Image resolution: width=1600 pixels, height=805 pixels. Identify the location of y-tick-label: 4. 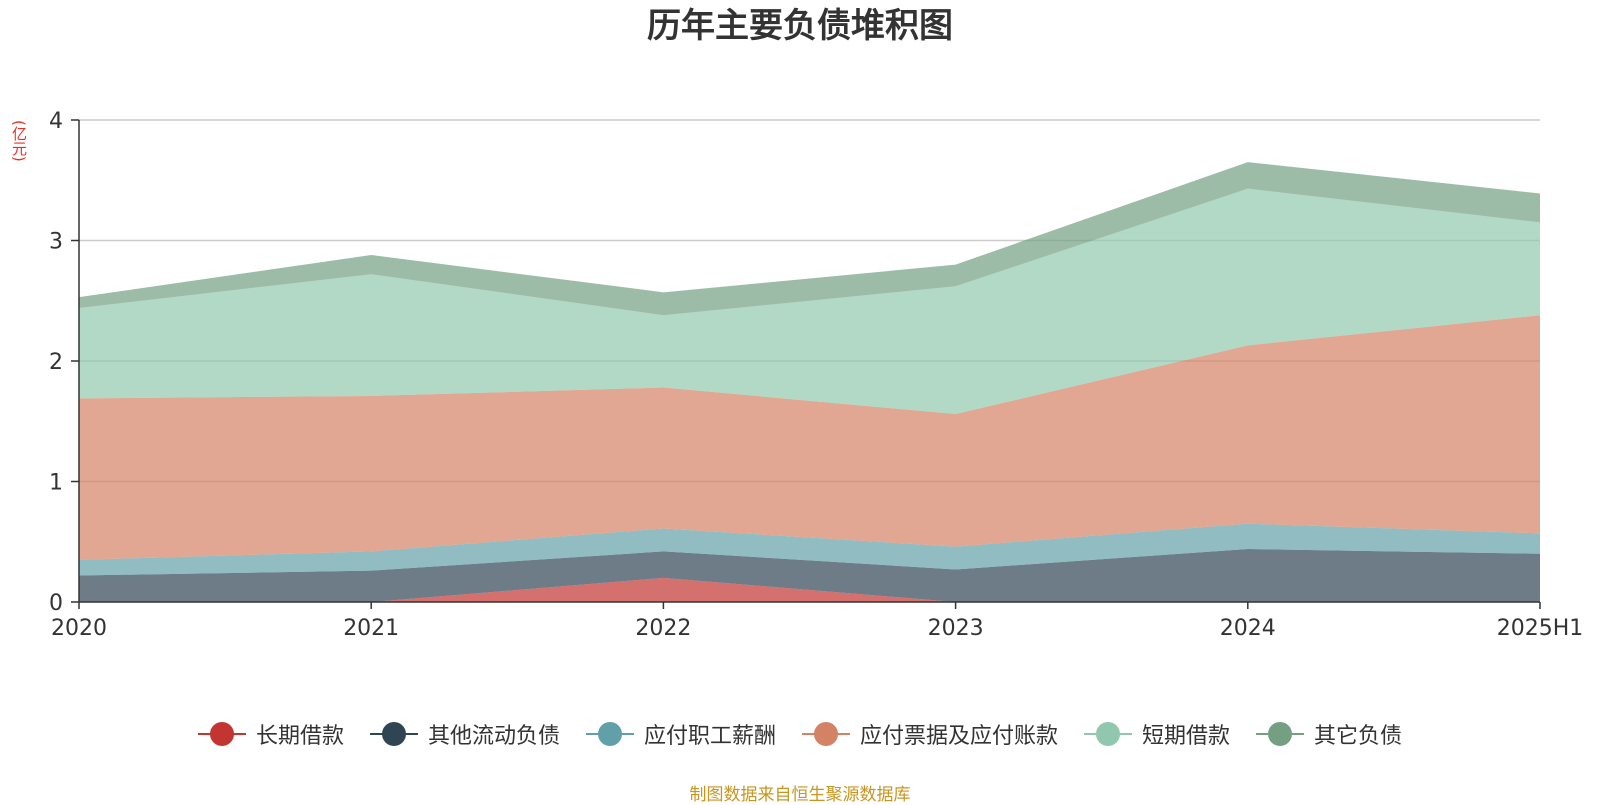
(56, 121).